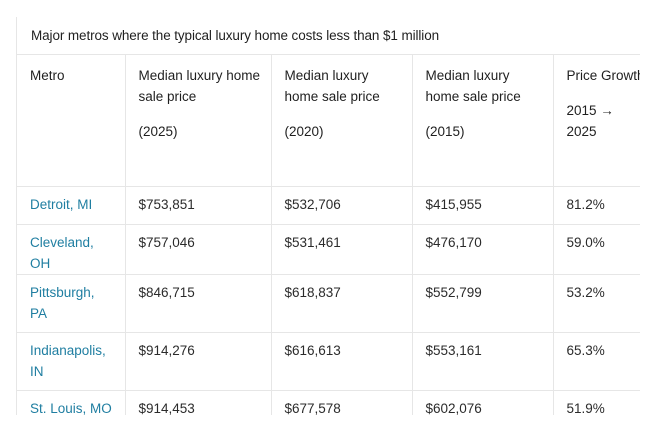  I want to click on metro-link: Detroit, MI, so click(71, 205).